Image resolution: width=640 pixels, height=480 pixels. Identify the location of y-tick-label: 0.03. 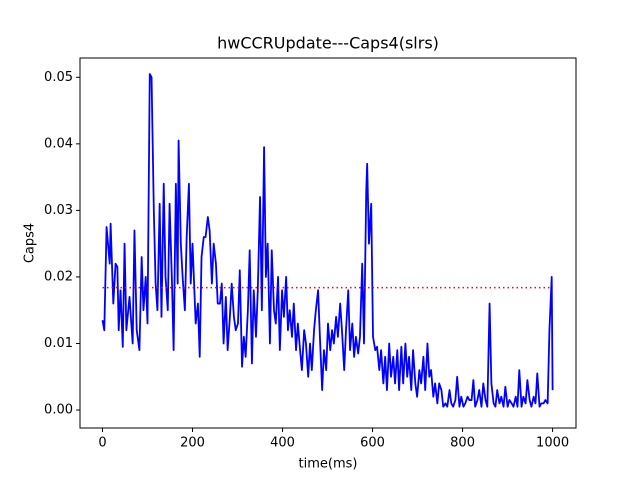
(58, 210).